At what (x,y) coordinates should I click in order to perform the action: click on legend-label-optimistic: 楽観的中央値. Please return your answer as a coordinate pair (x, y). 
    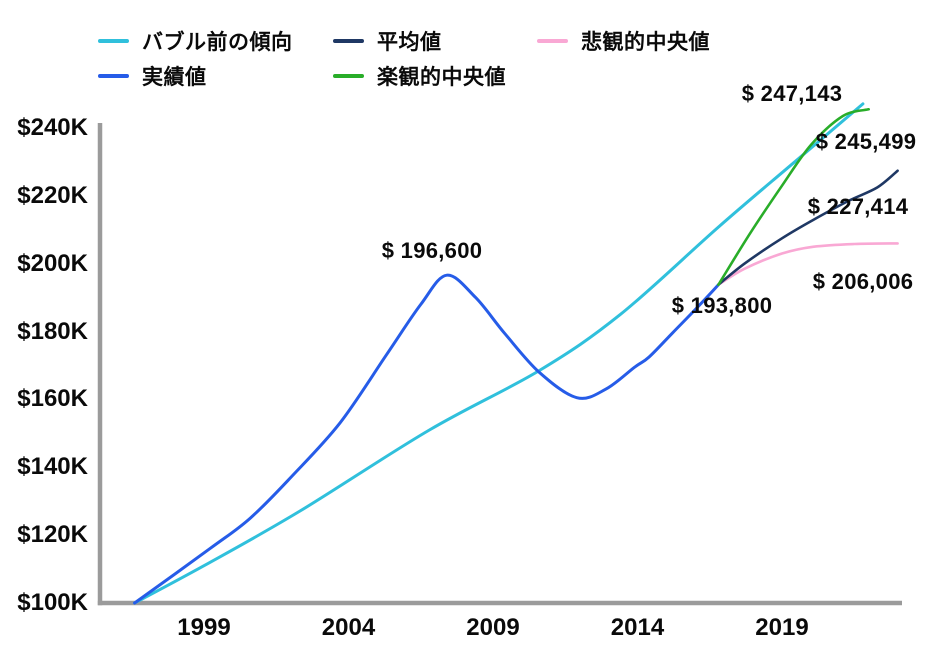
    Looking at the image, I should click on (441, 77).